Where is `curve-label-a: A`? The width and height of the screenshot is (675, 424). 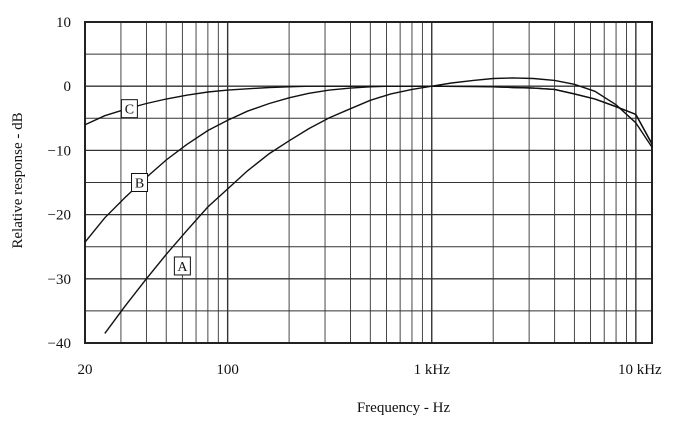 curve-label-a: A is located at coordinates (182, 267).